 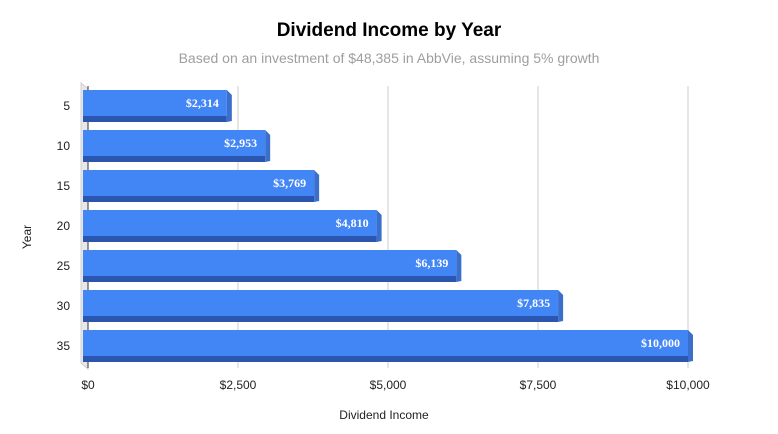 What do you see at coordinates (688, 385) in the screenshot?
I see `x-tick-label: $10,000` at bounding box center [688, 385].